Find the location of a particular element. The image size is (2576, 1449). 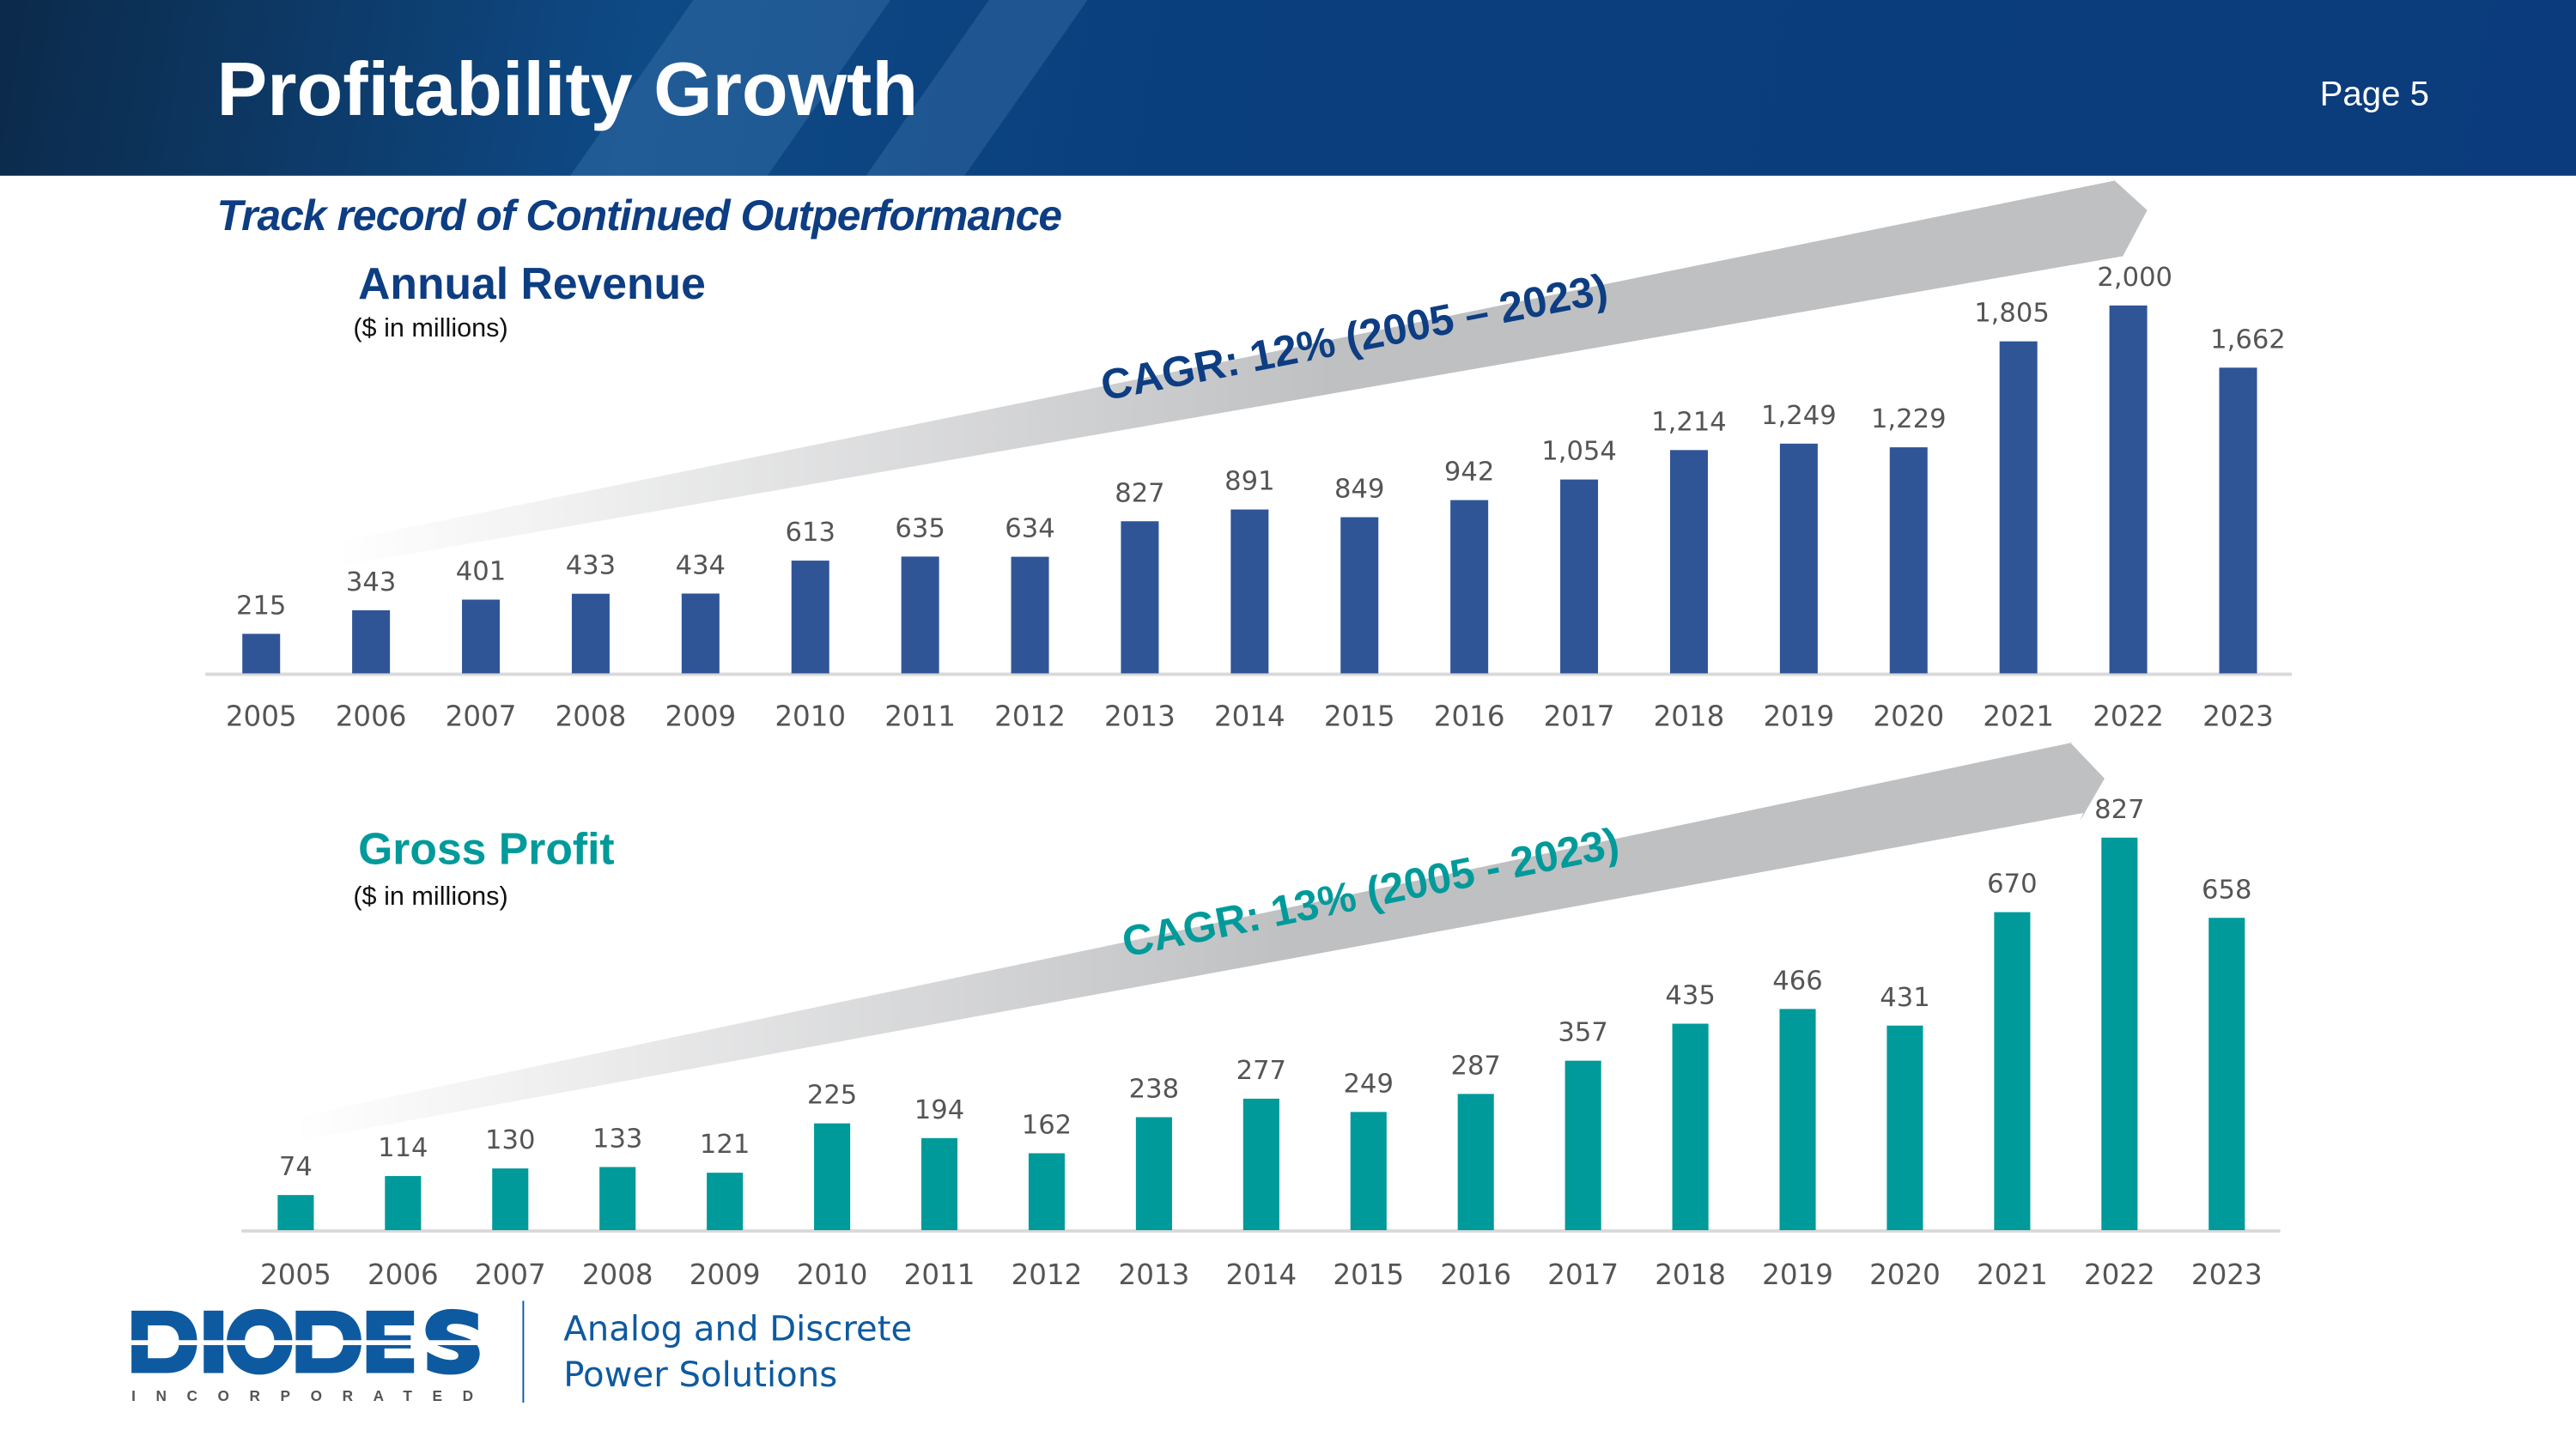

bar-2013 is located at coordinates (1153, 1174).